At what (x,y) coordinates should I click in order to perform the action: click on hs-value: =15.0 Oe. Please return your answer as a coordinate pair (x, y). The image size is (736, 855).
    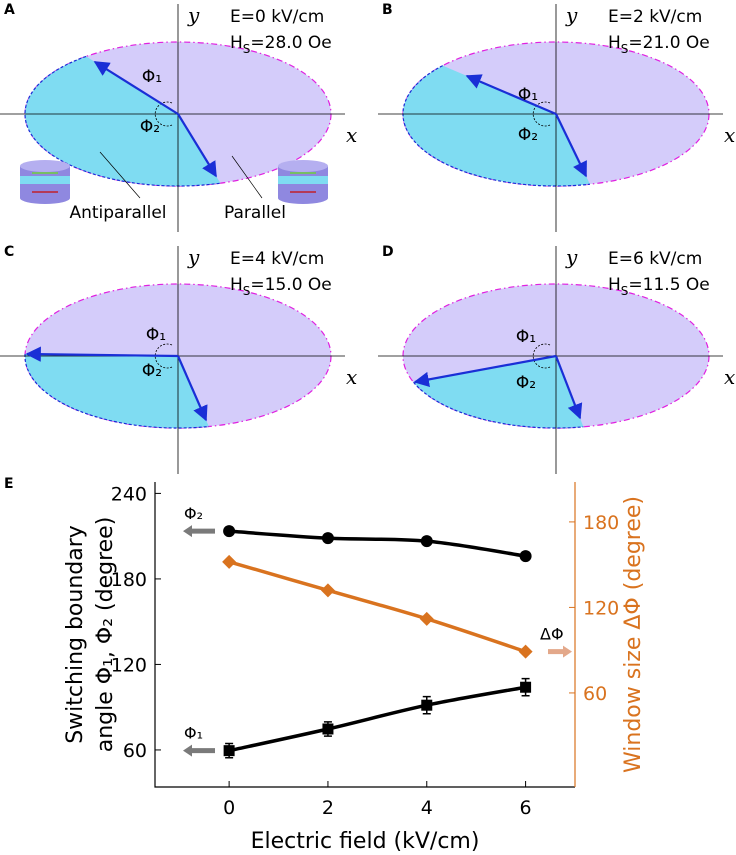
    Looking at the image, I should click on (290, 285).